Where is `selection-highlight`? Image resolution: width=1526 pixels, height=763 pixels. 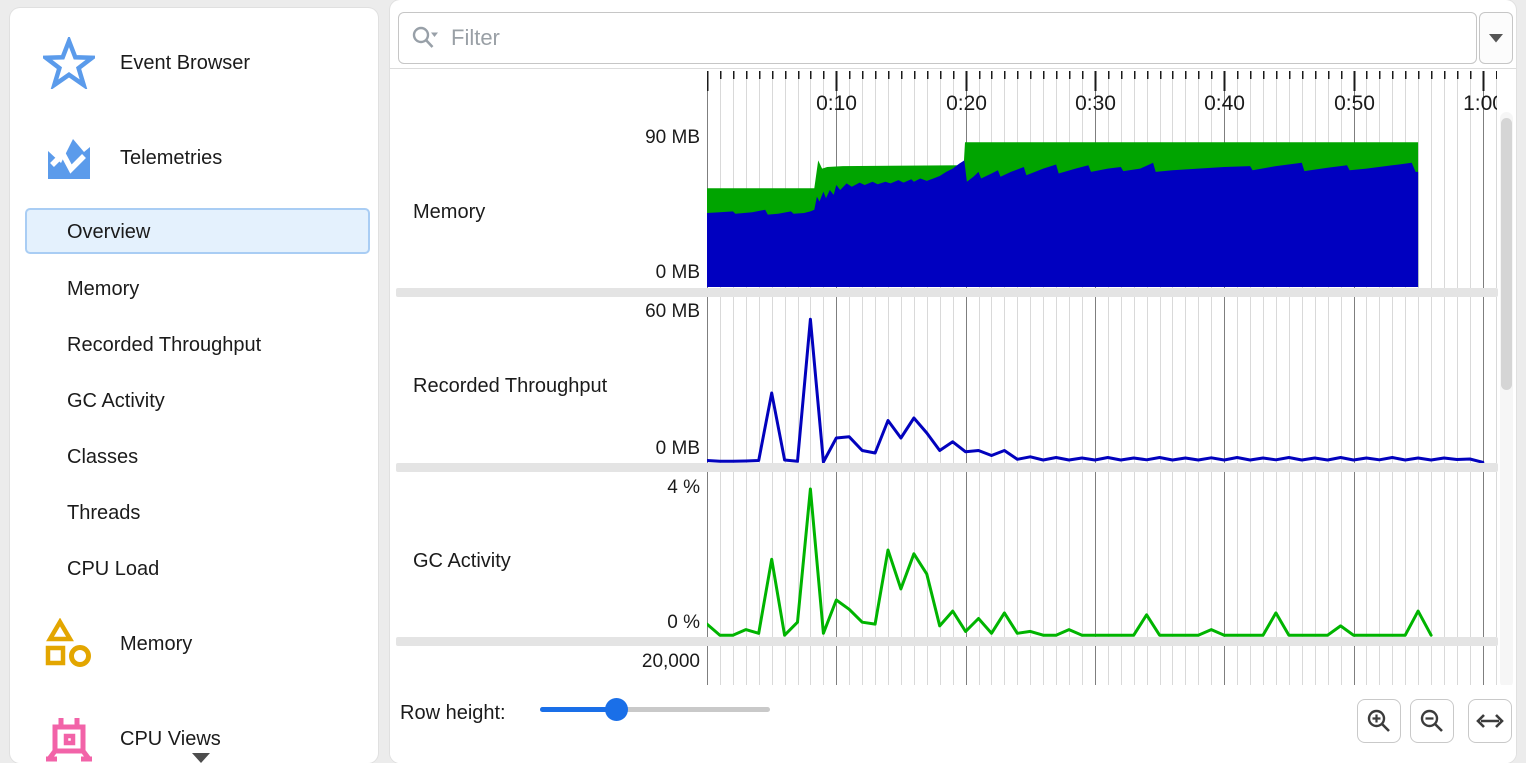 selection-highlight is located at coordinates (197, 231).